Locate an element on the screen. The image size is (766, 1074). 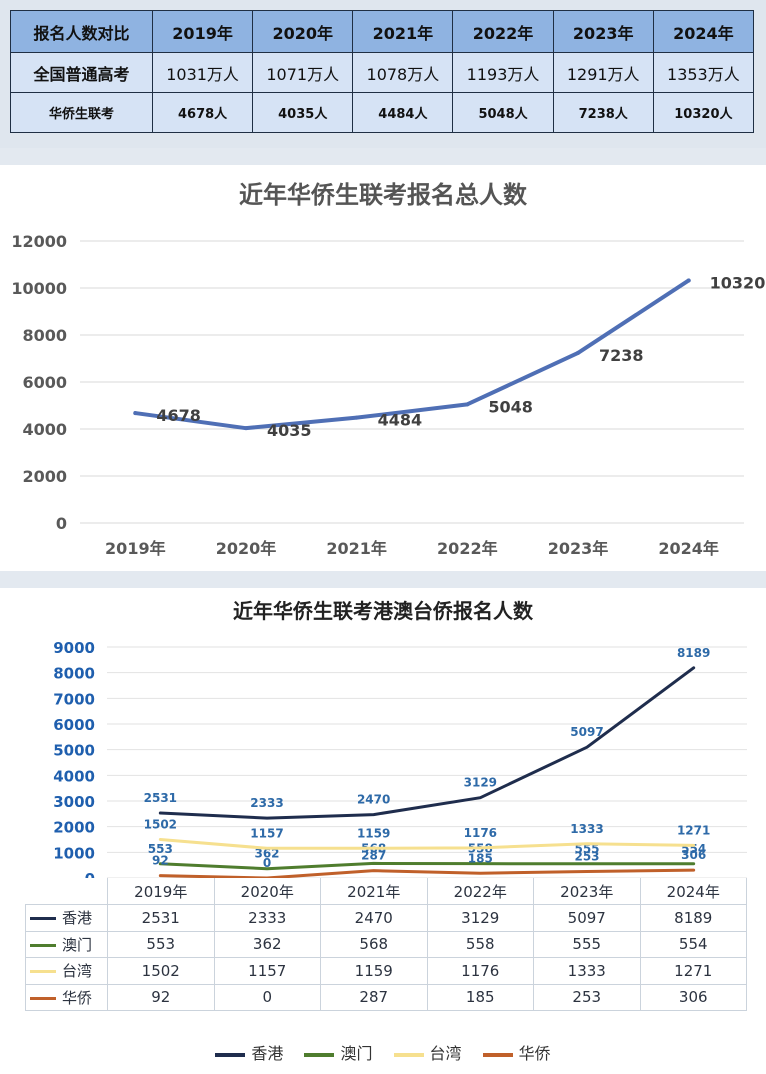
data-table-series-label: 香港 is located at coordinates (66, 918).